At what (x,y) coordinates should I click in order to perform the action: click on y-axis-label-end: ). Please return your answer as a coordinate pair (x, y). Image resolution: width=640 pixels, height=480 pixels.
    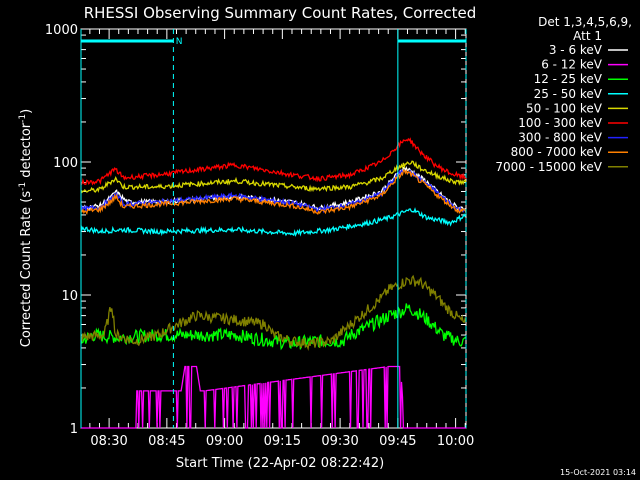
    Looking at the image, I should click on (26, 111).